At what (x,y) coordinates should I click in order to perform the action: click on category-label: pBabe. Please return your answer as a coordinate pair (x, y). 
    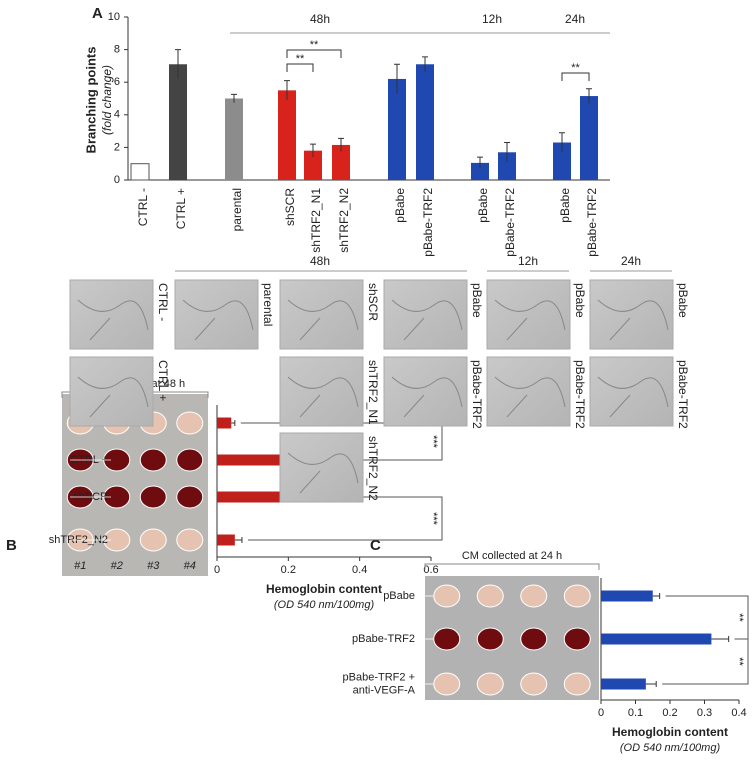
    Looking at the image, I should click on (399, 596).